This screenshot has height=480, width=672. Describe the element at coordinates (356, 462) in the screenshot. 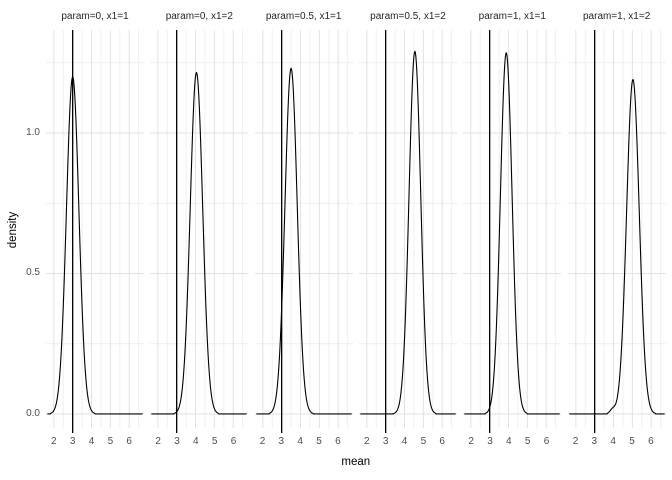

I see `x-axis-title: mean` at that location.